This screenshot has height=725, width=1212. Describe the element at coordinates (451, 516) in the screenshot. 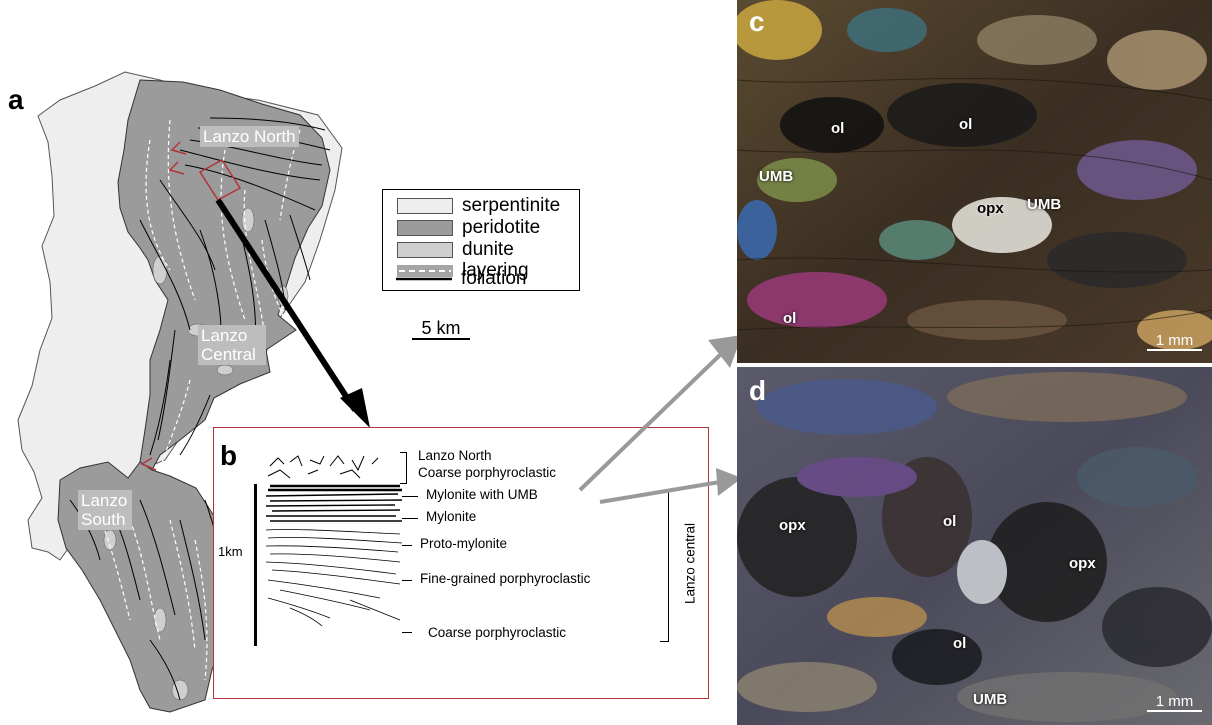

I see `zone-label-mylonite: Mylonite` at that location.